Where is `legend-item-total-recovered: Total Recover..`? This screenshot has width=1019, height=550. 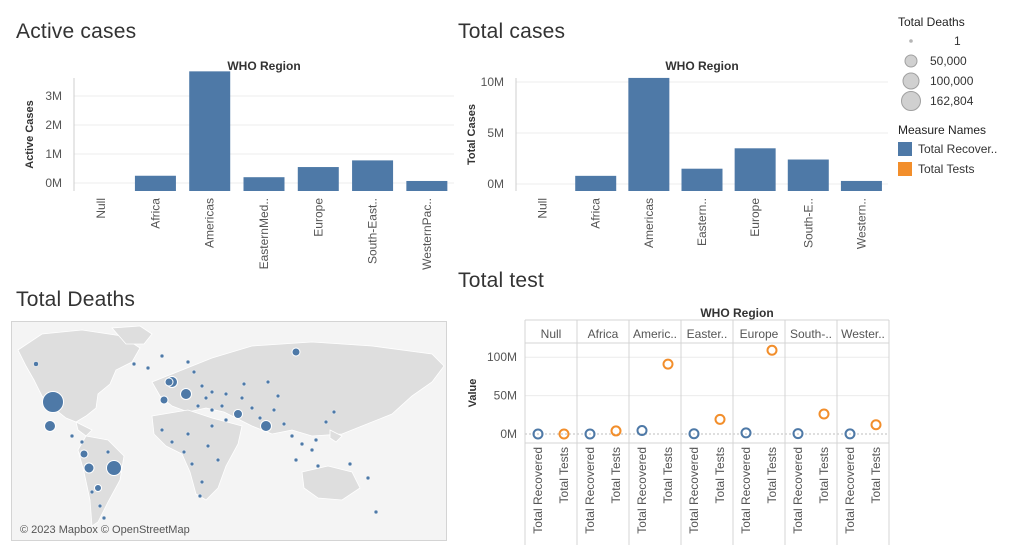 legend-item-total-recovered: Total Recover.. is located at coordinates (957, 149).